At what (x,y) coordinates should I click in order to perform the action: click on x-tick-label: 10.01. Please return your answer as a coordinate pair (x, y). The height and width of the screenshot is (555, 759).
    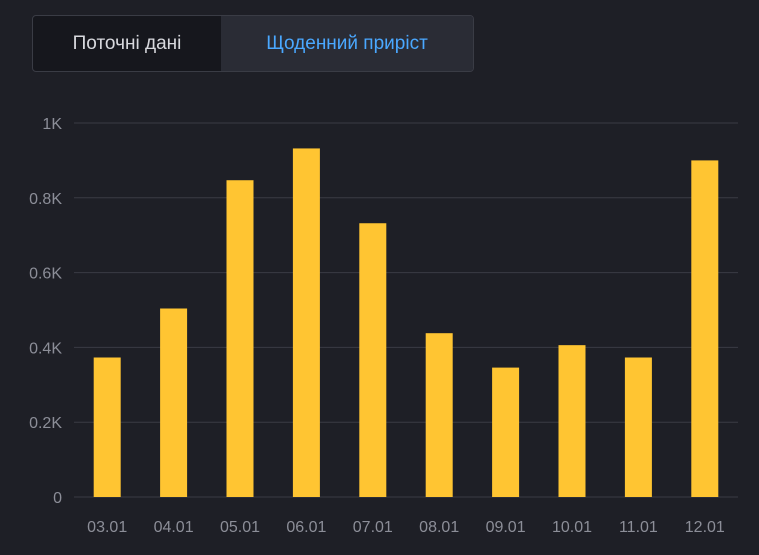
    Looking at the image, I should click on (572, 527).